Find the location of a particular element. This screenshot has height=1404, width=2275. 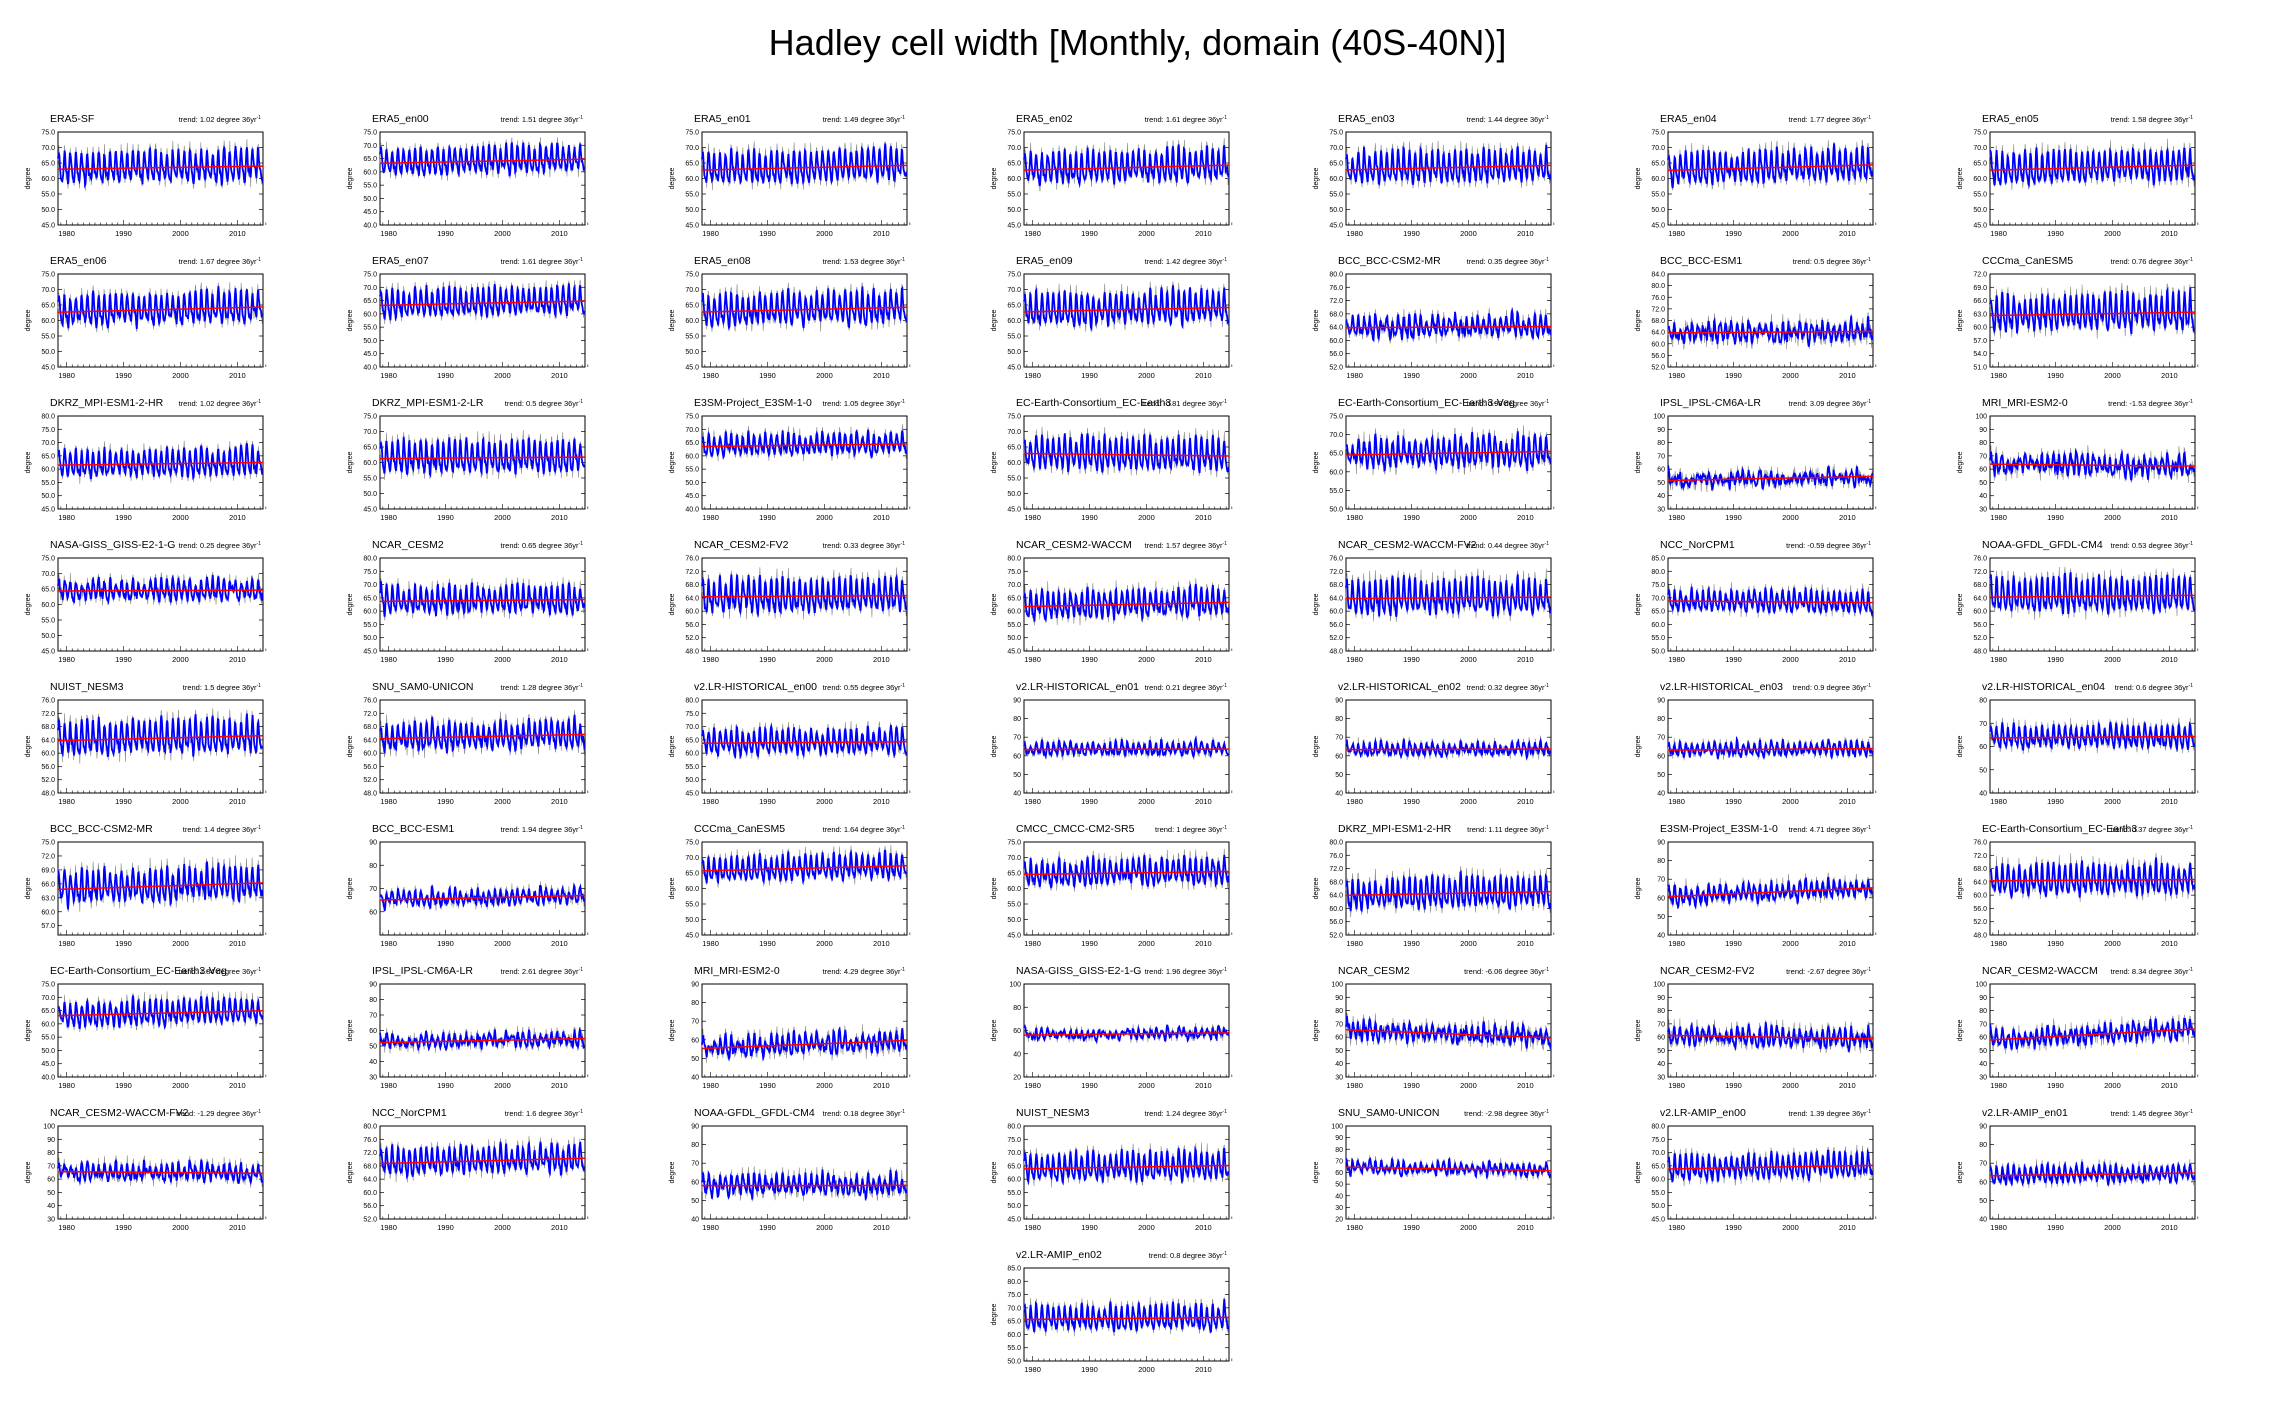

y-tick-label: 40 is located at coordinates (1661, 794).